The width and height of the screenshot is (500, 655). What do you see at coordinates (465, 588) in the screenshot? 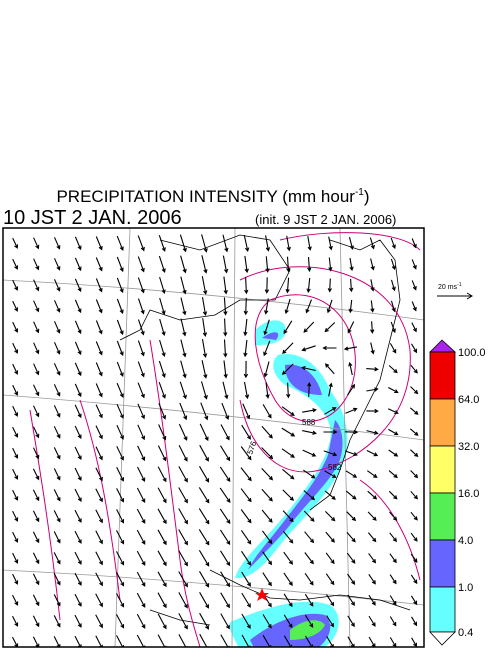
I see `colorbar-label: 1.0` at bounding box center [465, 588].